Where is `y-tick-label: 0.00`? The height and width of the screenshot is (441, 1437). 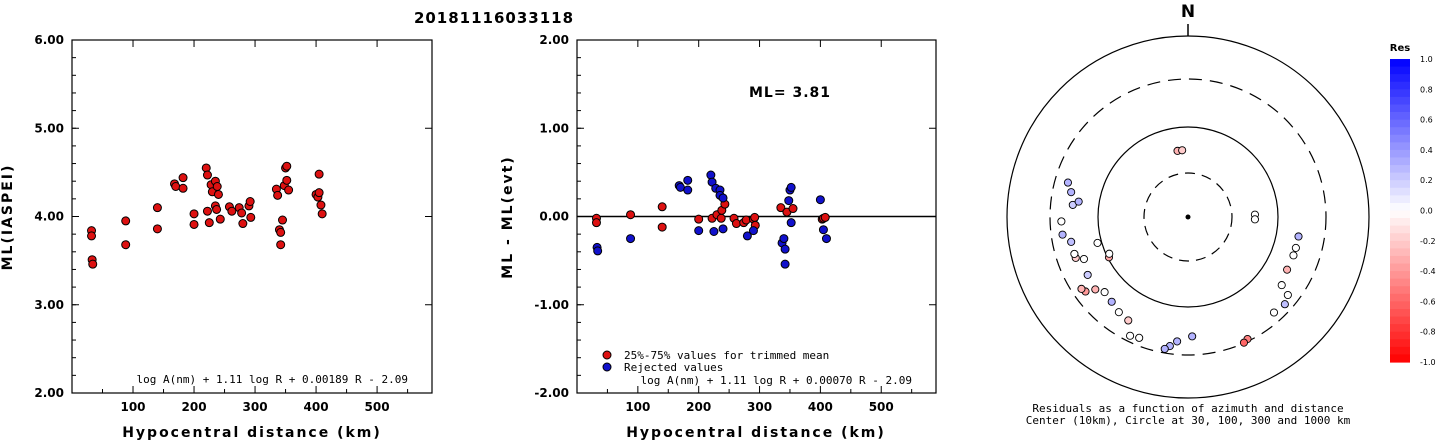
y-tick-label: 0.00 is located at coordinates (554, 217).